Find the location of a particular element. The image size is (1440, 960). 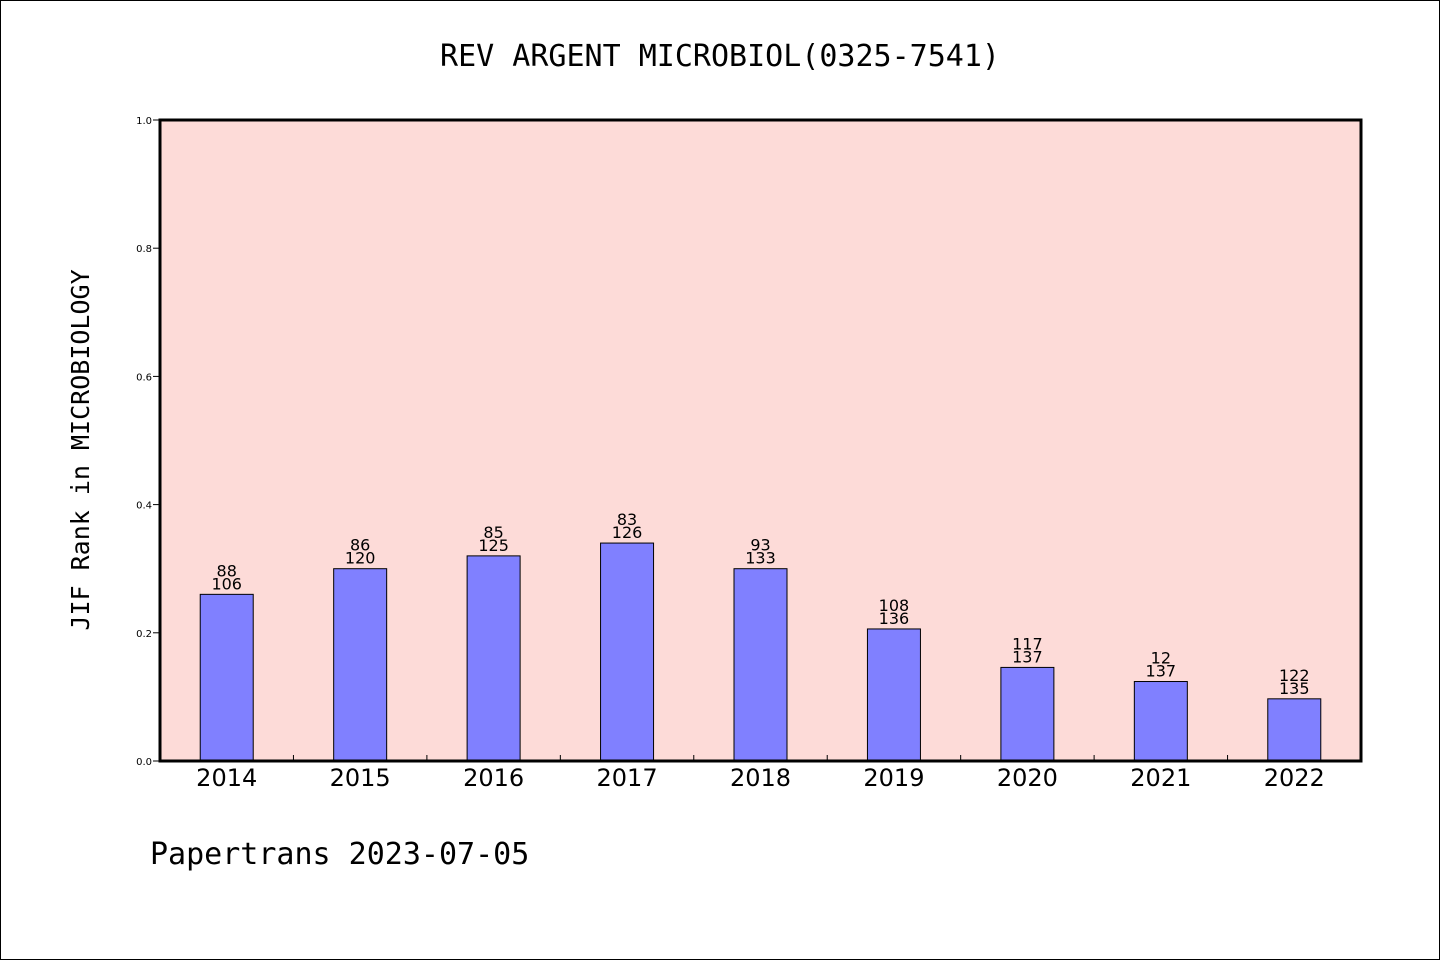

y-tick-label: 0.0 is located at coordinates (144, 762).